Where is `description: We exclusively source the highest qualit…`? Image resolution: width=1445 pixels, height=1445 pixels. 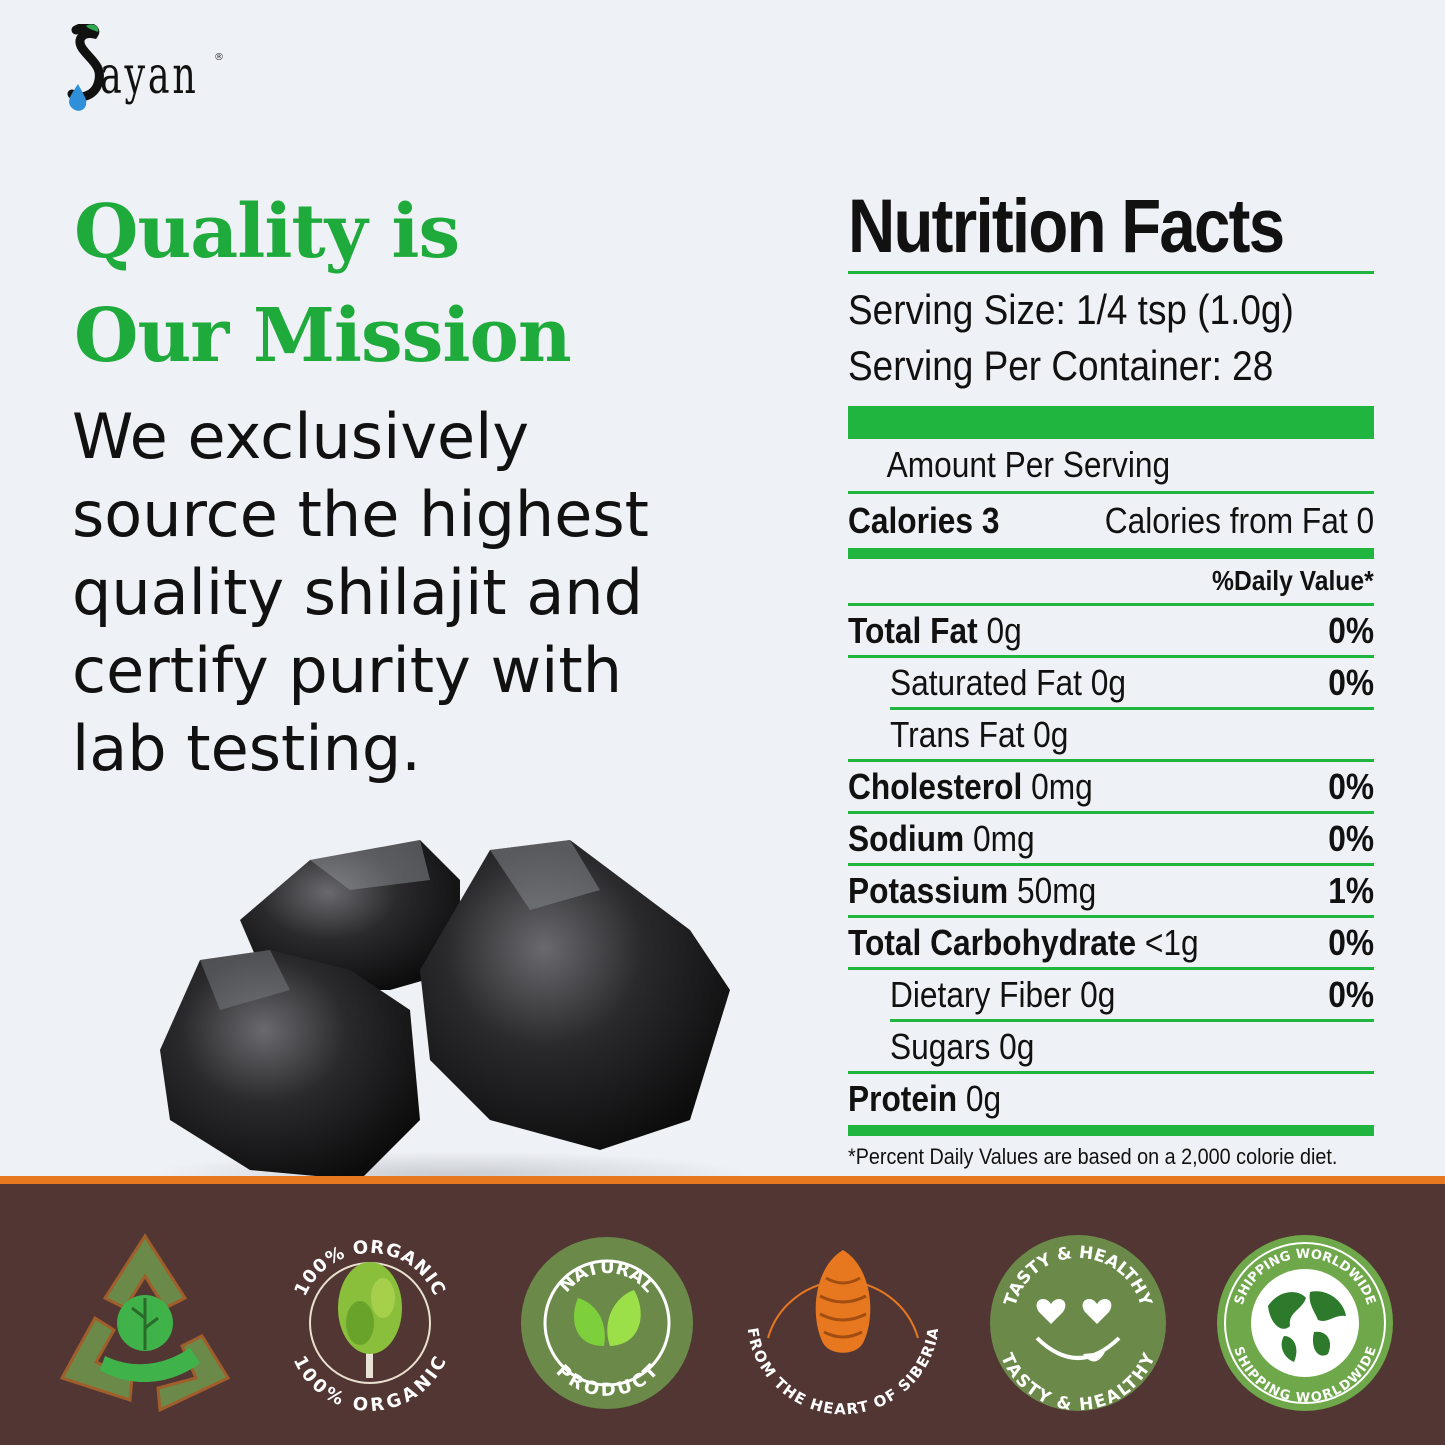 description: We exclusively source the highest qualit… is located at coordinates (360, 592).